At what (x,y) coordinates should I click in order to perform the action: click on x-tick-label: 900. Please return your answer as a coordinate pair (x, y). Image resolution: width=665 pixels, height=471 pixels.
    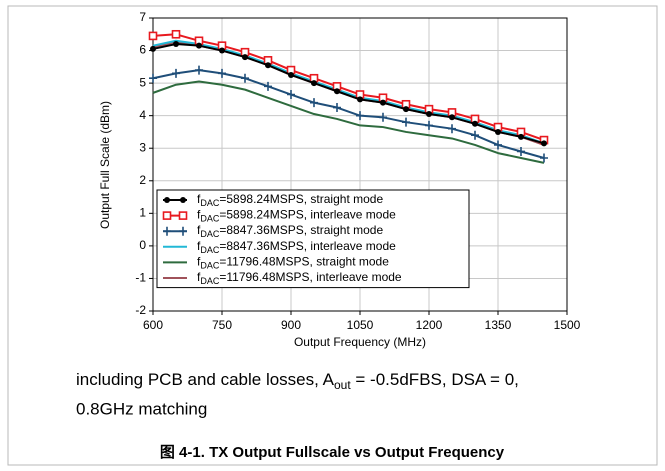
    Looking at the image, I should click on (291, 325).